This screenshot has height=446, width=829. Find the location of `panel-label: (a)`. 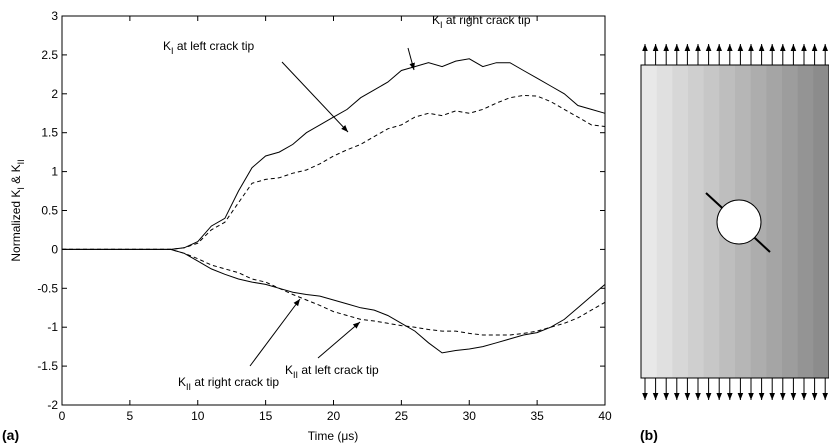

panel-label: (a) is located at coordinates (10, 435).